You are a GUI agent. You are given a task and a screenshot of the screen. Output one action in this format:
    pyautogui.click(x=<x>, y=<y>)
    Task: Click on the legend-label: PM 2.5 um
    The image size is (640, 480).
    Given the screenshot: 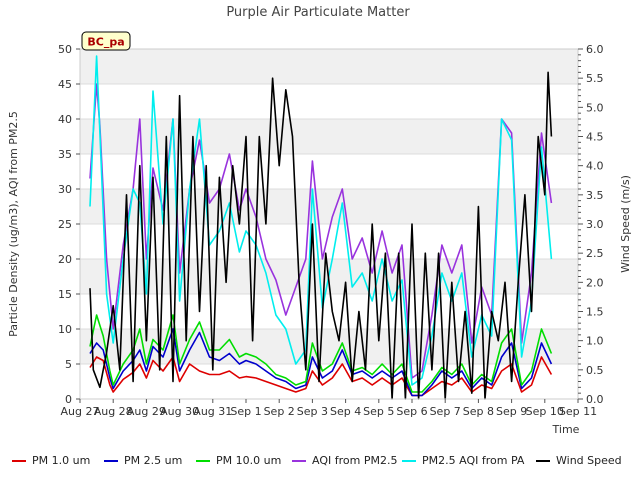 What is the action you would take?
    pyautogui.click(x=153, y=460)
    